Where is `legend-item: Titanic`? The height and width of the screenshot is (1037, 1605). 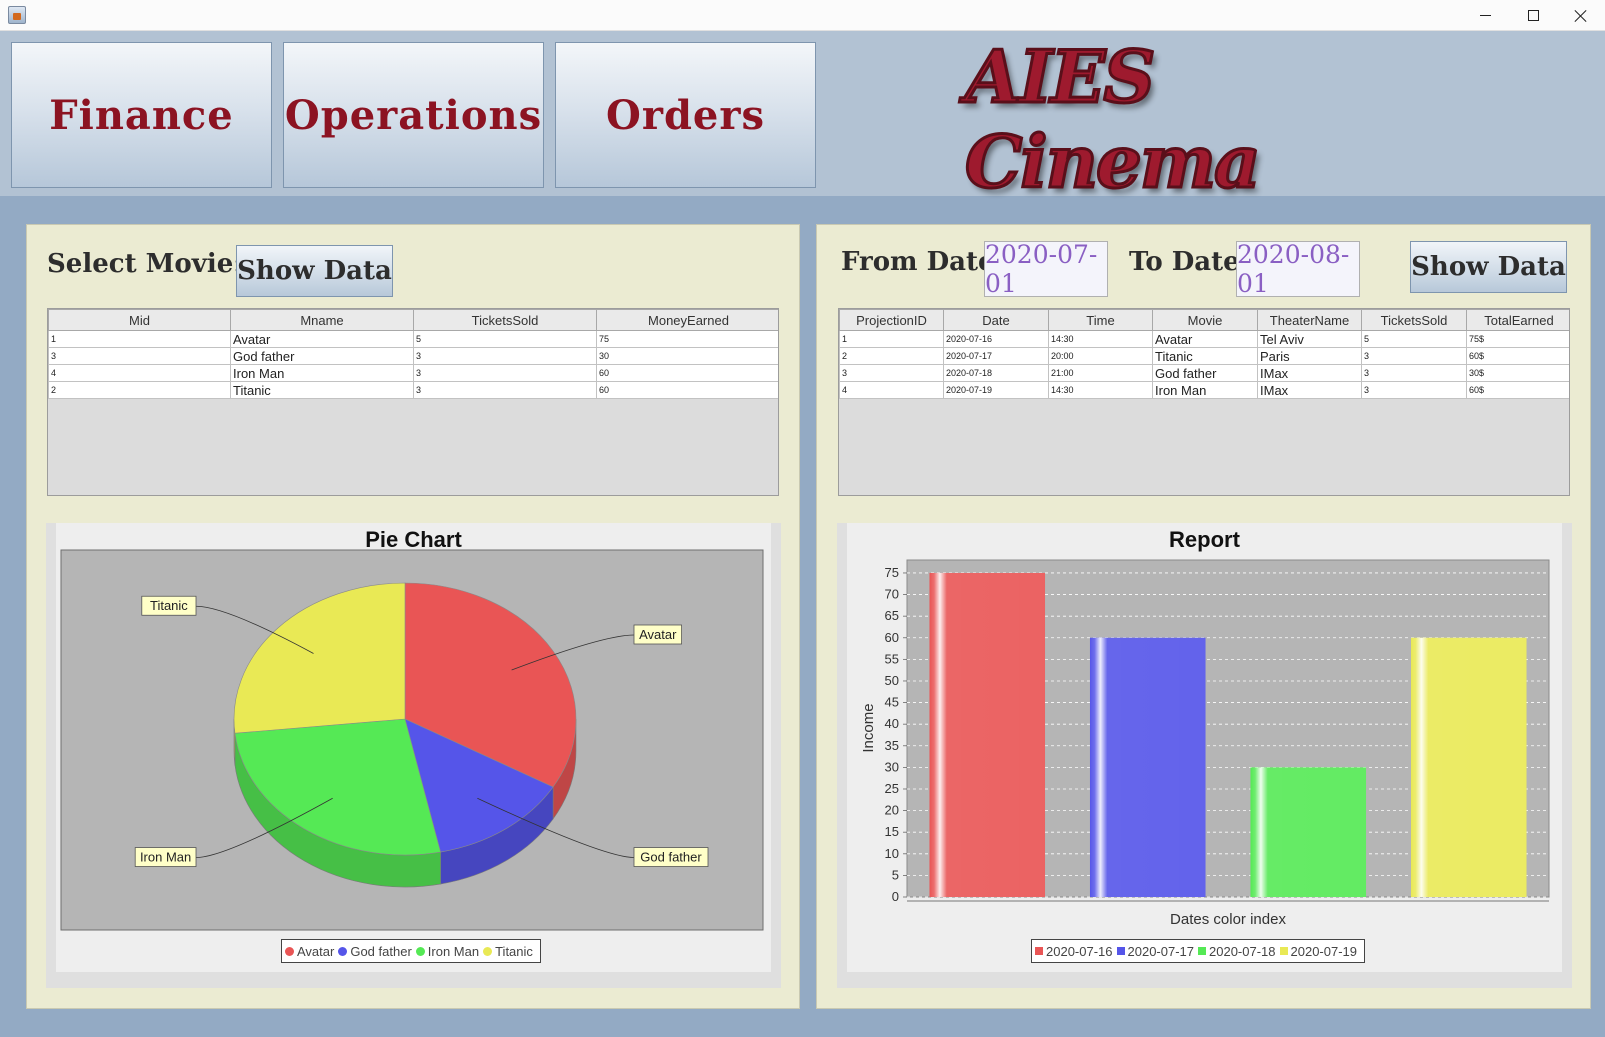 legend-item: Titanic is located at coordinates (508, 951).